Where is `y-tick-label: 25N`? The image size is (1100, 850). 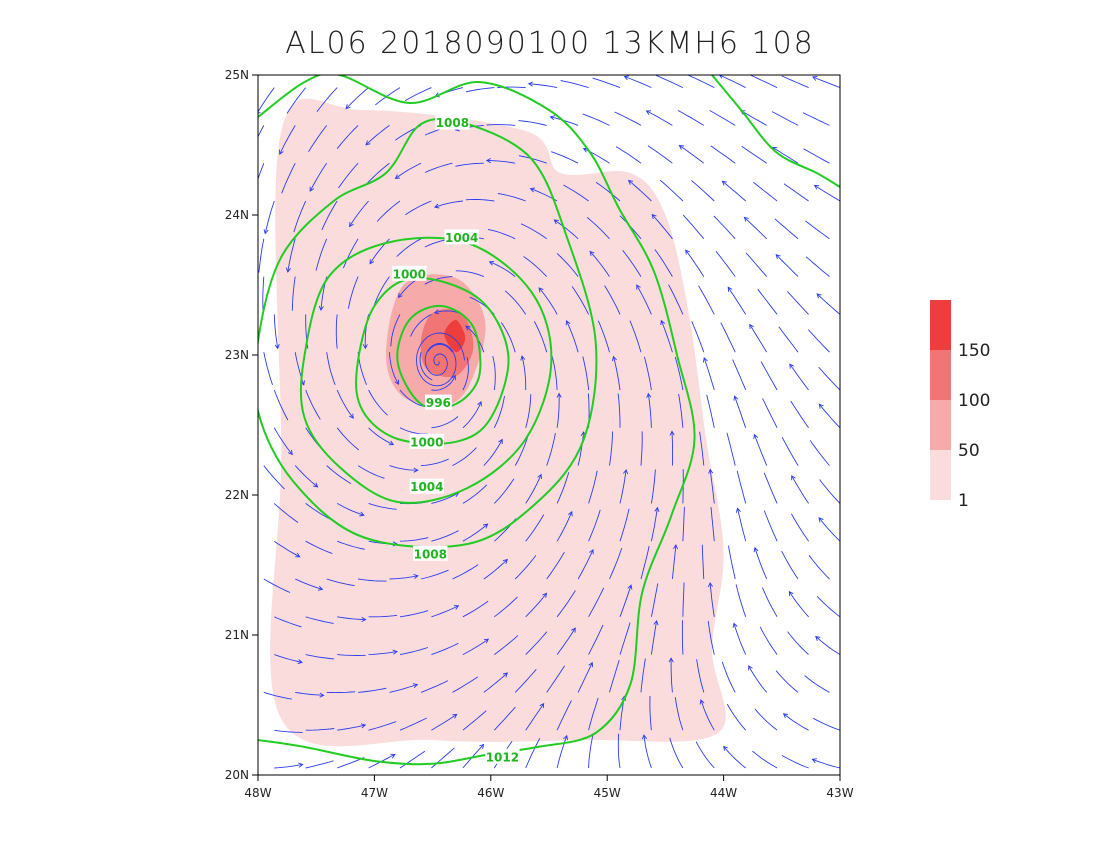
y-tick-label: 25N is located at coordinates (237, 75).